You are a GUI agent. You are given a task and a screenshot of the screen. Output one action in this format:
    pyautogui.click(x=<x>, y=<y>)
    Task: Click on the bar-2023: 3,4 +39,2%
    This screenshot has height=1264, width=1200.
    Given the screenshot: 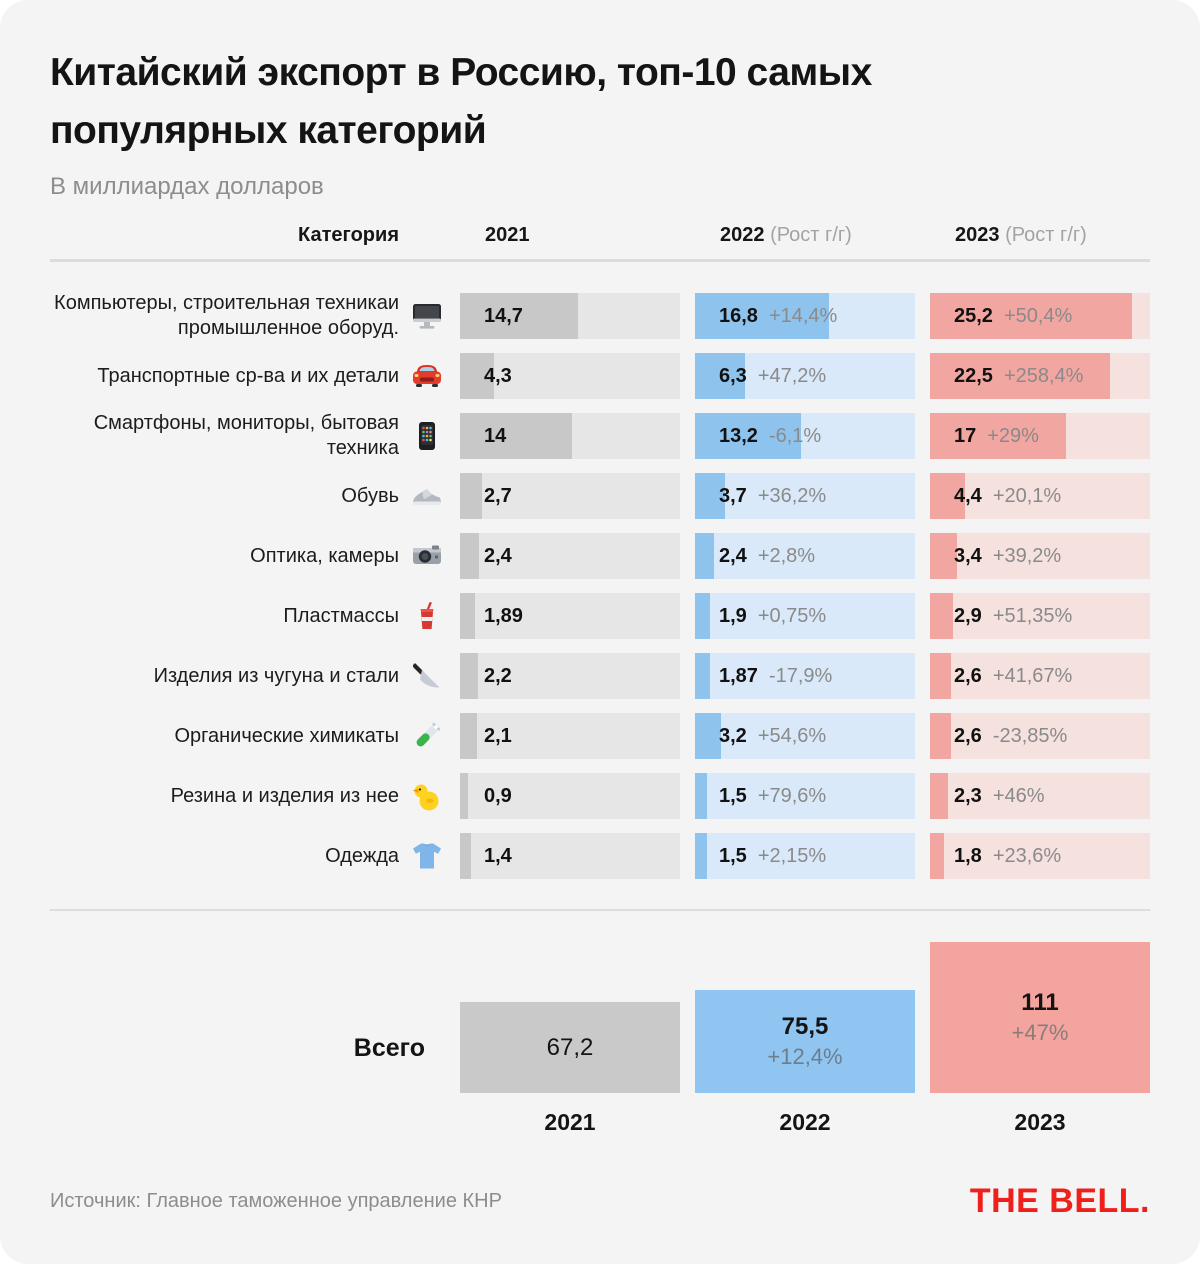 What is the action you would take?
    pyautogui.click(x=1040, y=556)
    